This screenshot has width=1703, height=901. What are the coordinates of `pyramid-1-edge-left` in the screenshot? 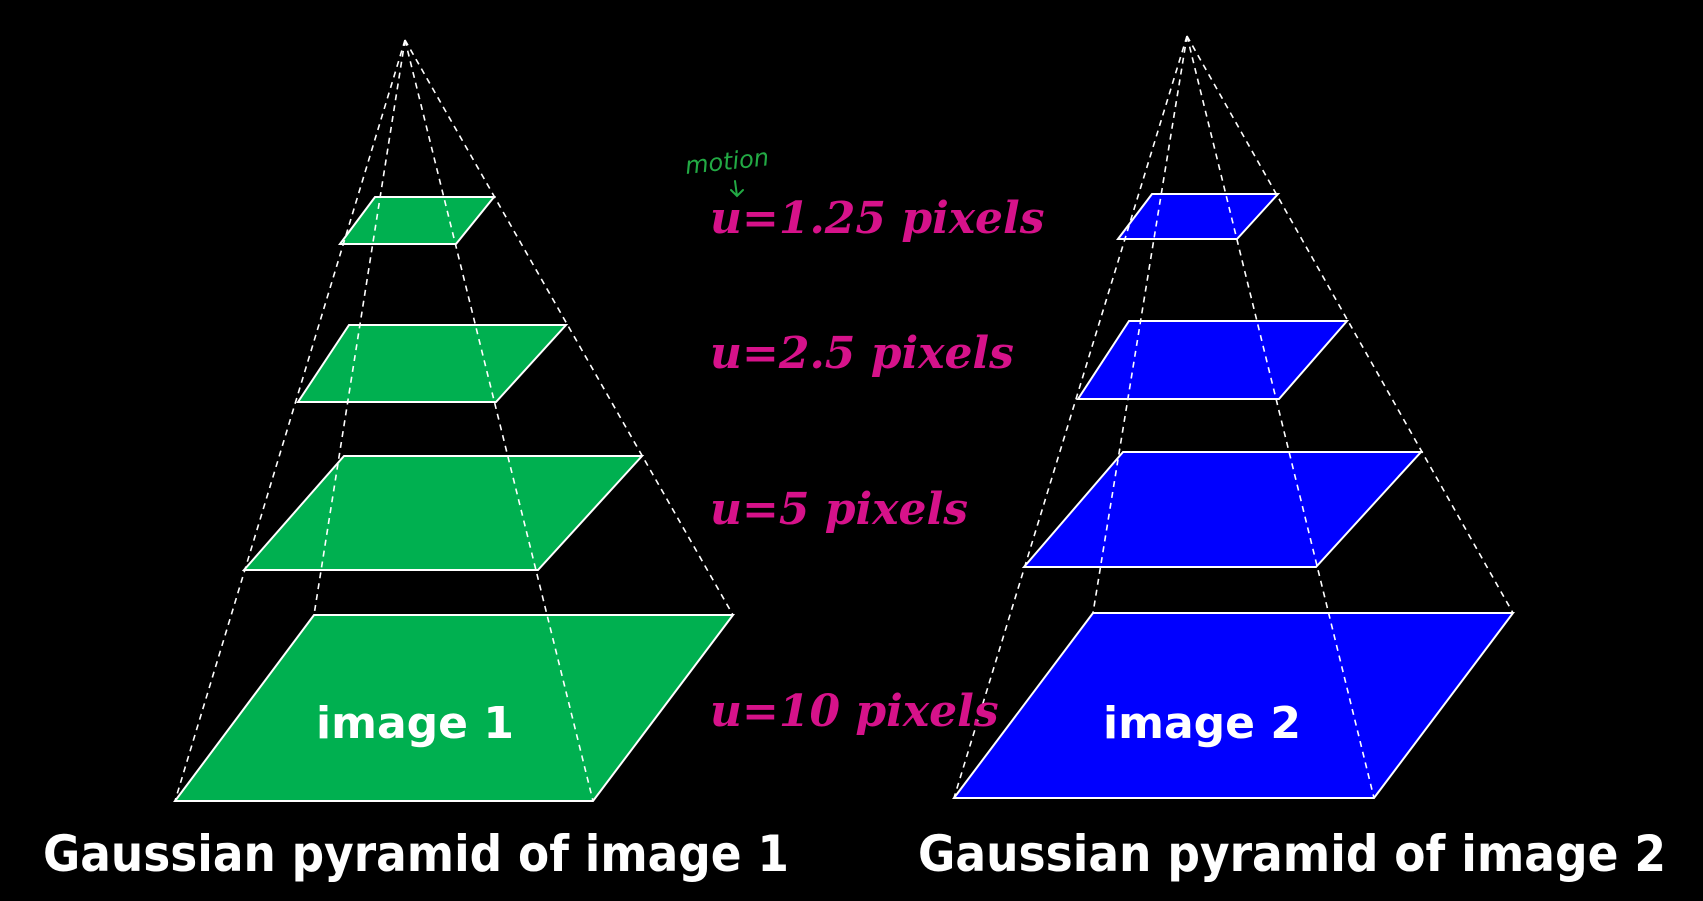 It's located at (290, 420).